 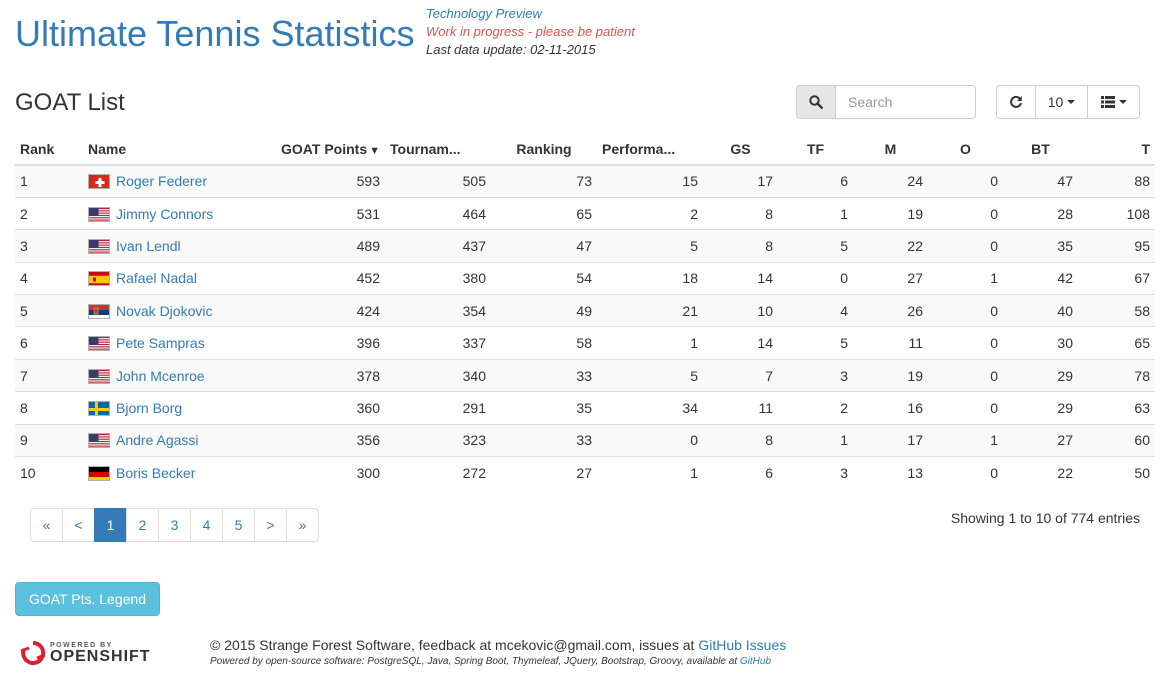 What do you see at coordinates (70, 102) in the screenshot?
I see `page-title: GOAT List` at bounding box center [70, 102].